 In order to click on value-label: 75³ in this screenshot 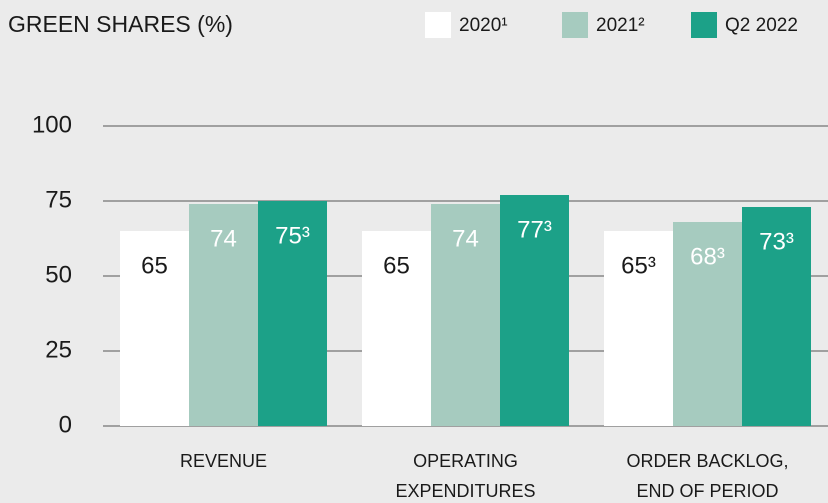, I will do `click(292, 235)`.